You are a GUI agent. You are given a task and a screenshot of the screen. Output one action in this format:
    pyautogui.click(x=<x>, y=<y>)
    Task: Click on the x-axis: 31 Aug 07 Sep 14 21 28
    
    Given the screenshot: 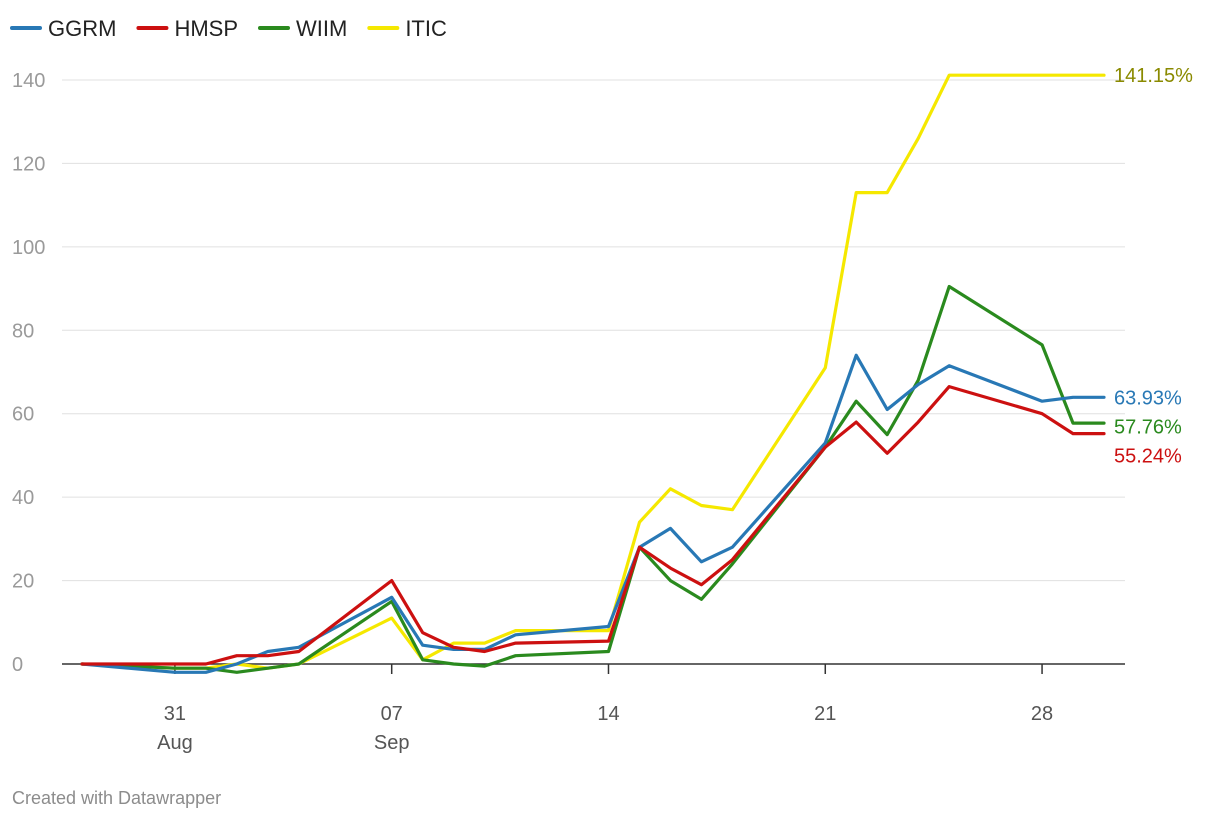 What is the action you would take?
    pyautogui.click(x=605, y=709)
    